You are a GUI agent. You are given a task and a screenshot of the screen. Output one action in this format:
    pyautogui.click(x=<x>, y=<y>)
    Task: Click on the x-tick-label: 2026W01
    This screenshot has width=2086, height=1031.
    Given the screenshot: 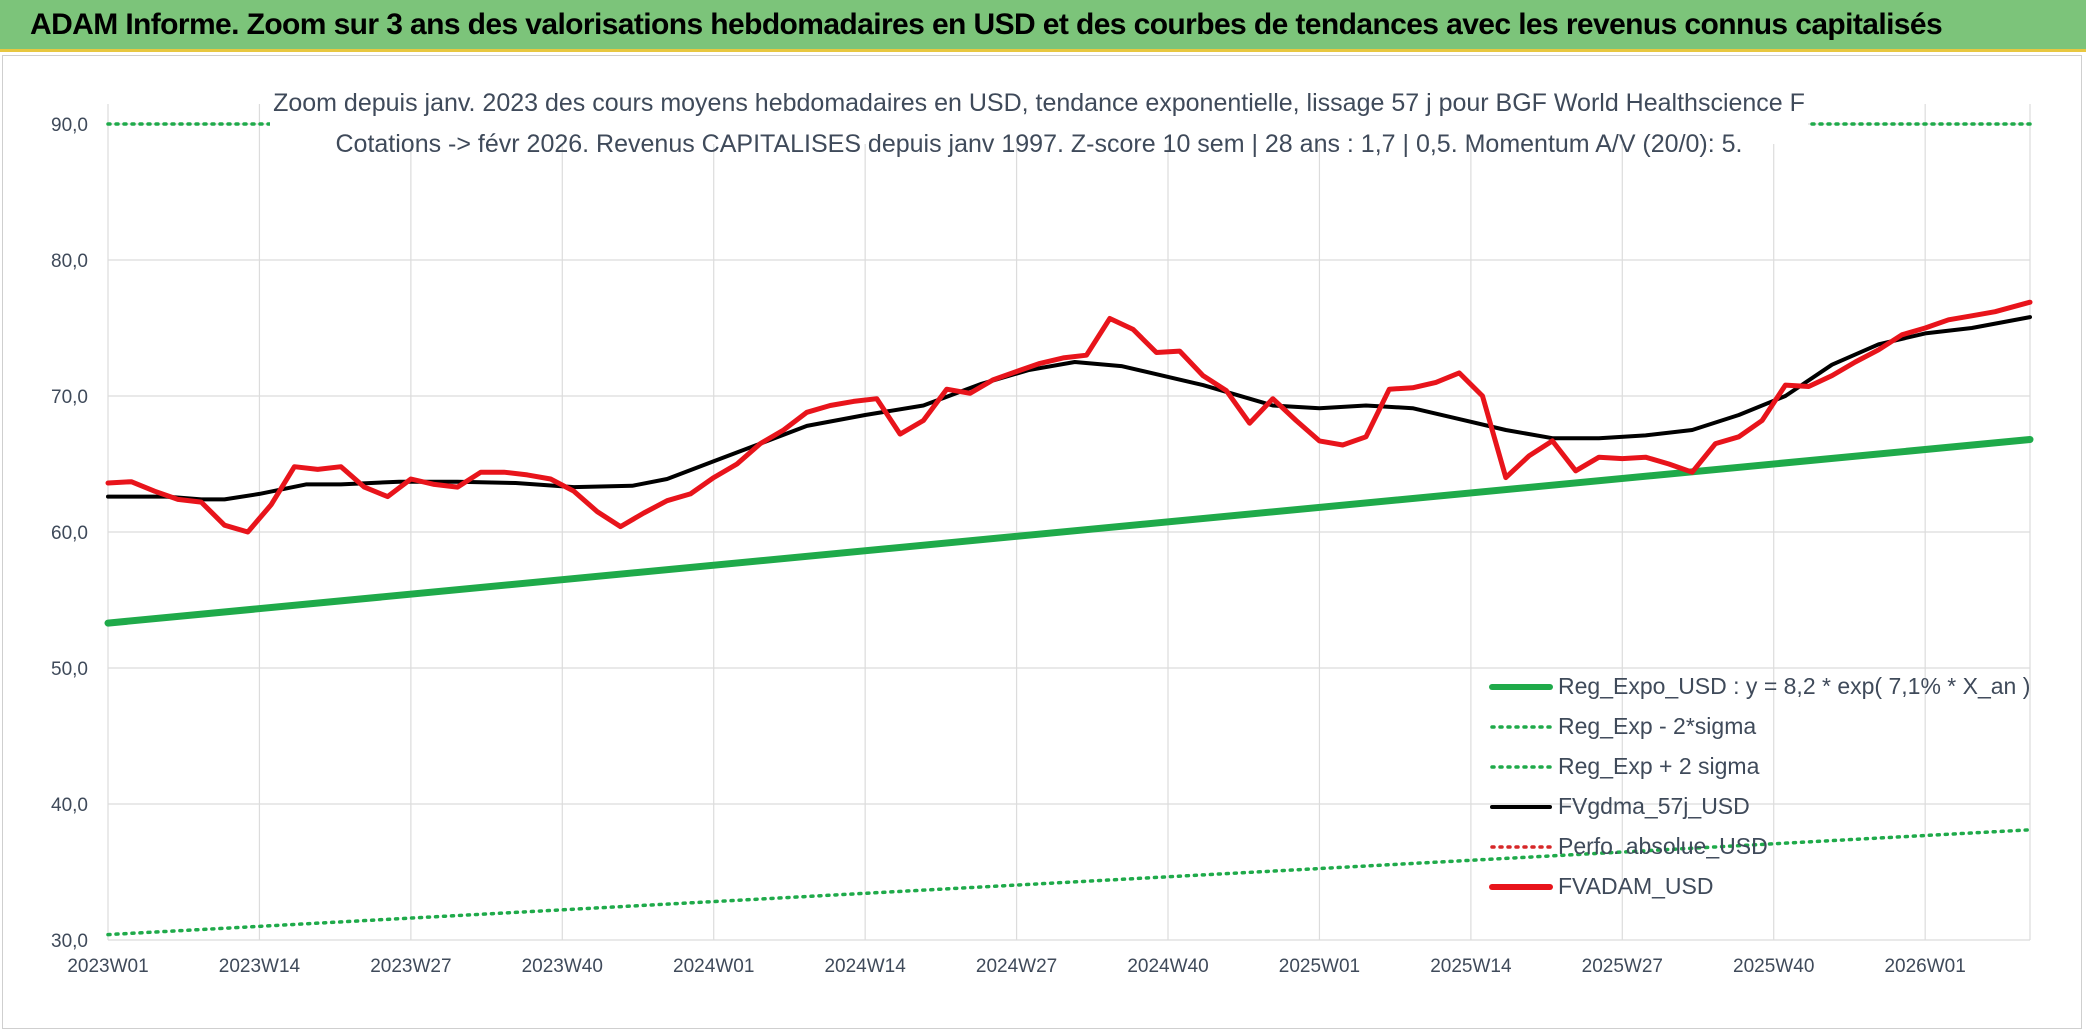 What is the action you would take?
    pyautogui.click(x=1924, y=966)
    